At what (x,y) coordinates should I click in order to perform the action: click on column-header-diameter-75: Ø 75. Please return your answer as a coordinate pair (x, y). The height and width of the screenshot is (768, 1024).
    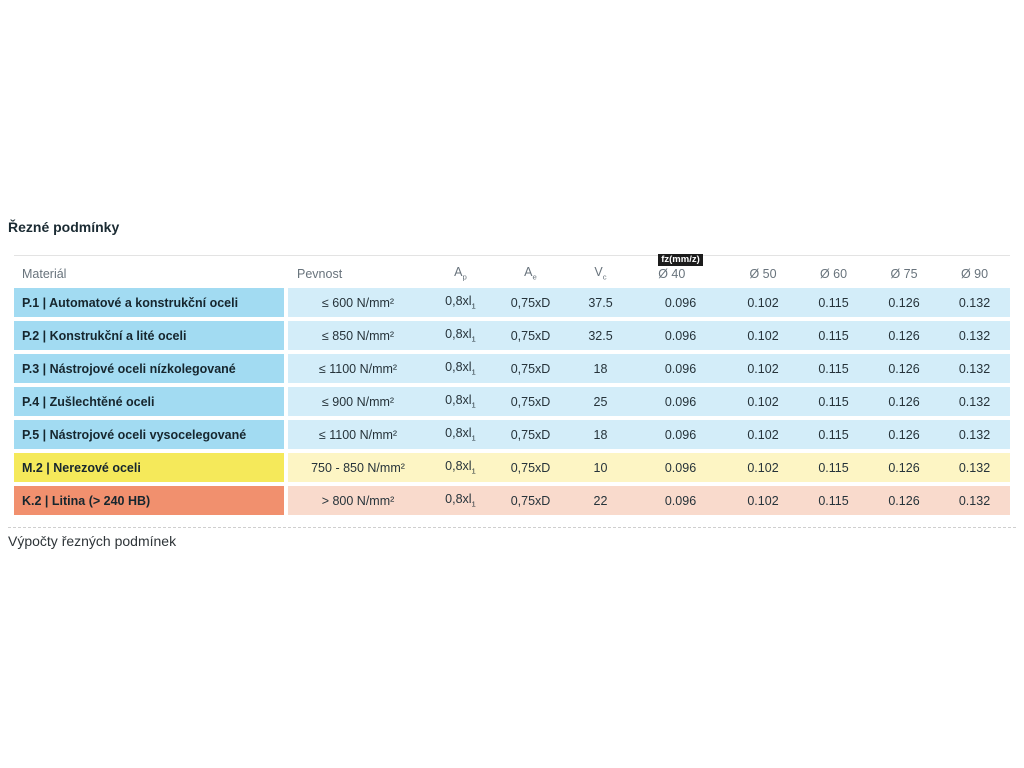
    Looking at the image, I should click on (904, 274).